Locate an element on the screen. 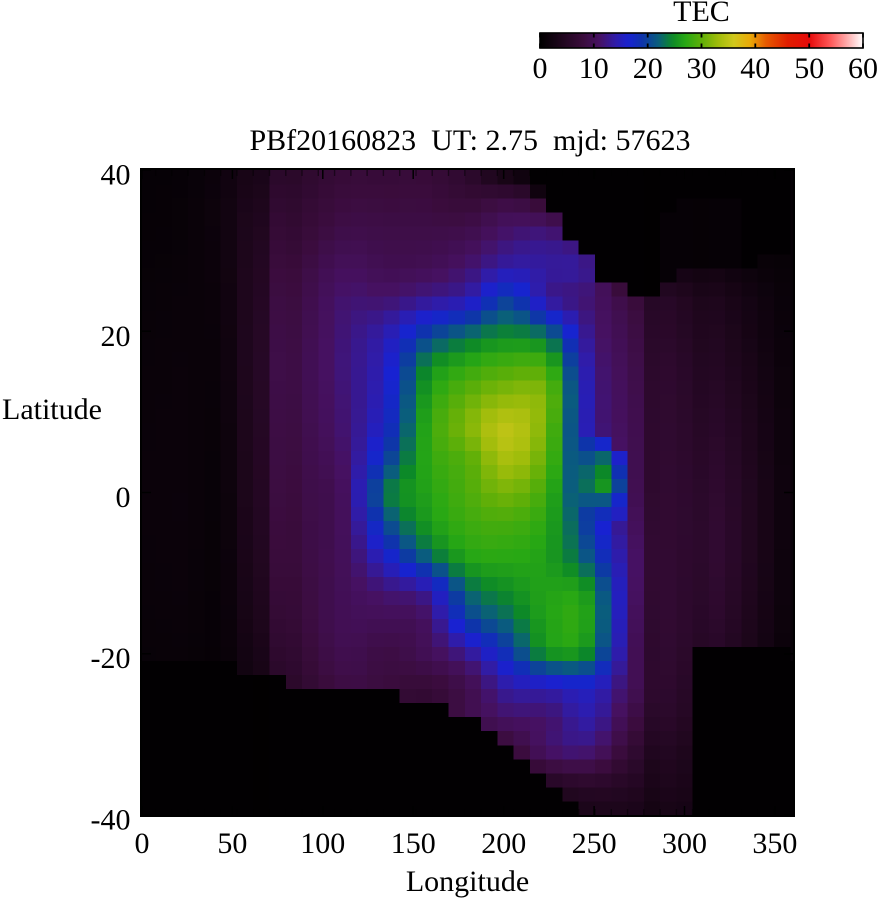 The height and width of the screenshot is (900, 878). svg-text: 350 is located at coordinates (774, 843).